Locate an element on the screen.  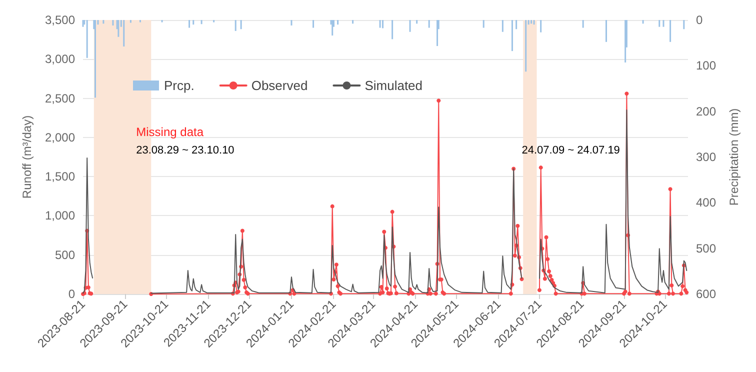
legend-label: Observed is located at coordinates (279, 85).